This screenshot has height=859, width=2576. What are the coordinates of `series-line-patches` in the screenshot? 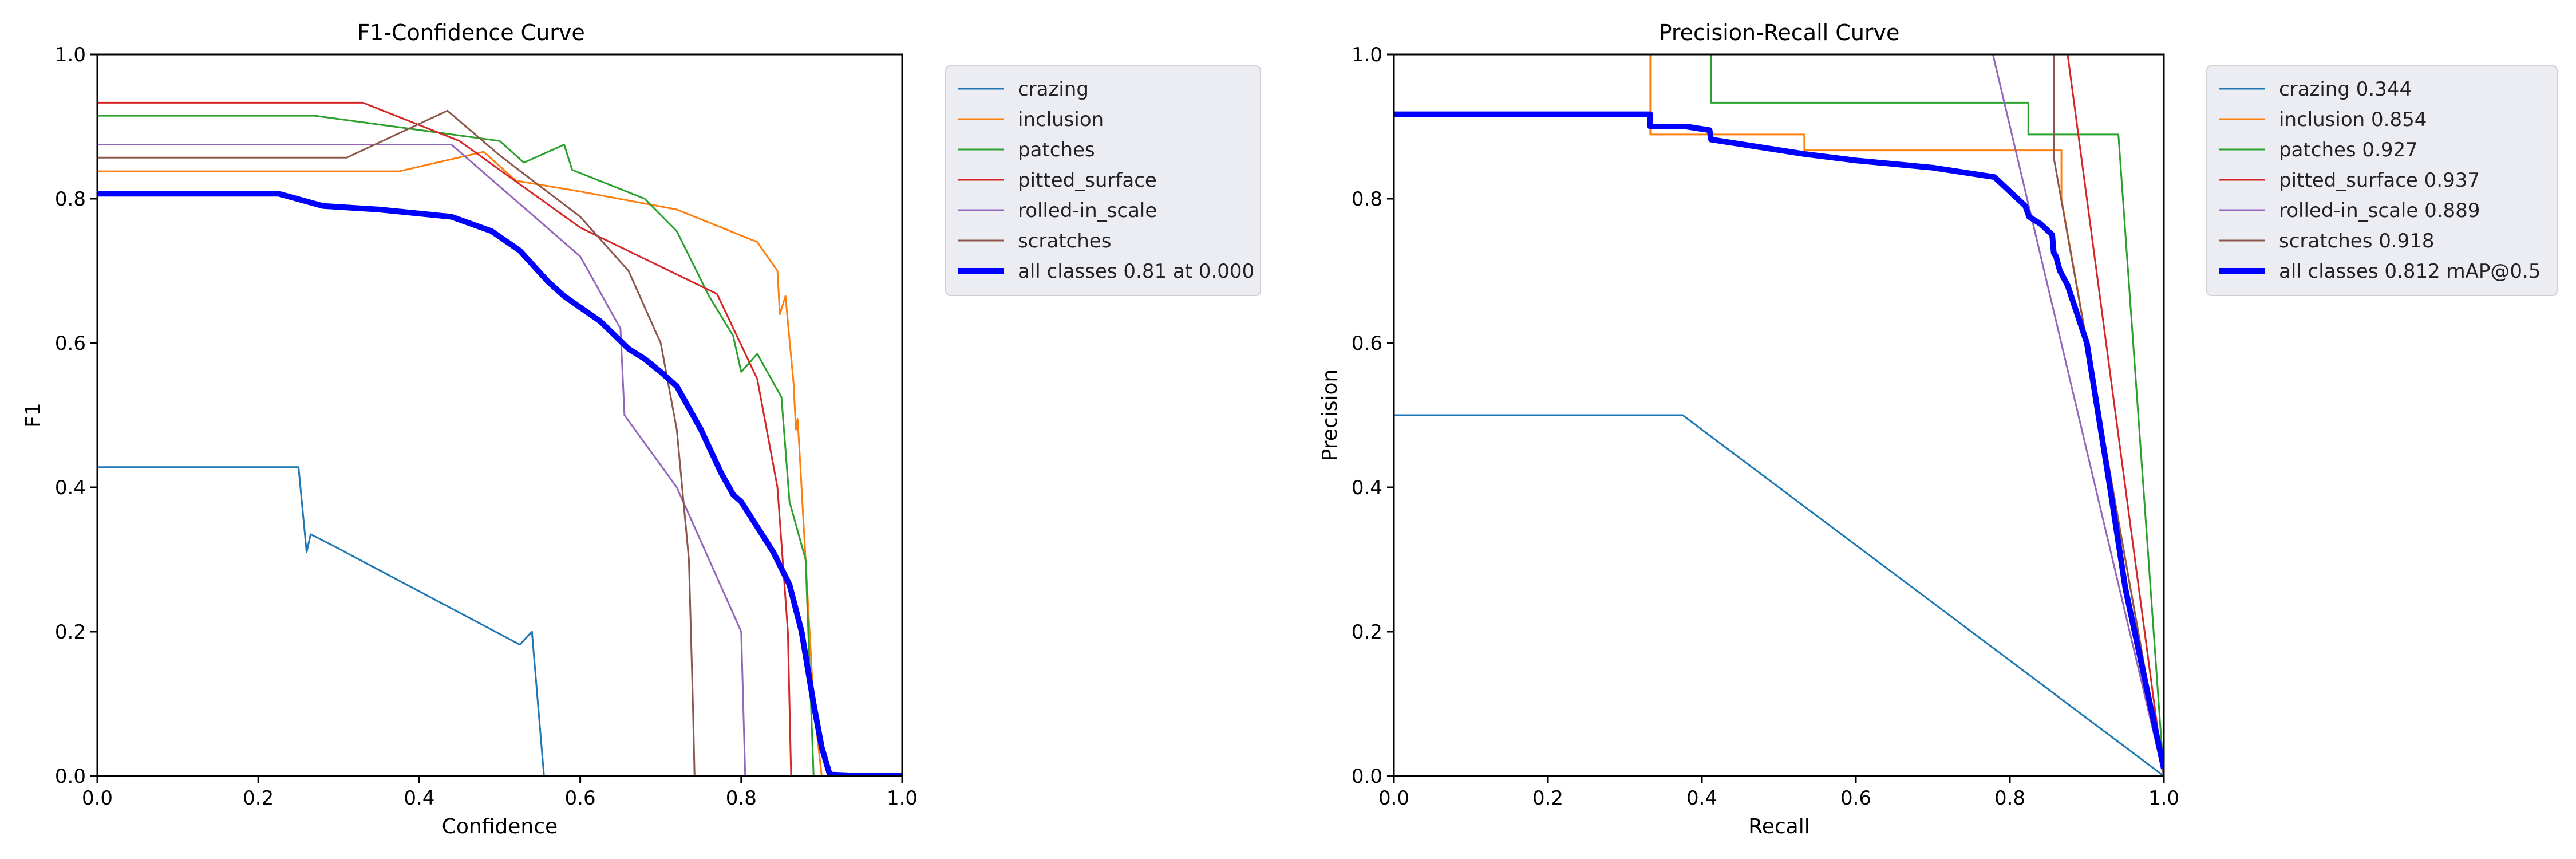 It's located at (1937, 415).